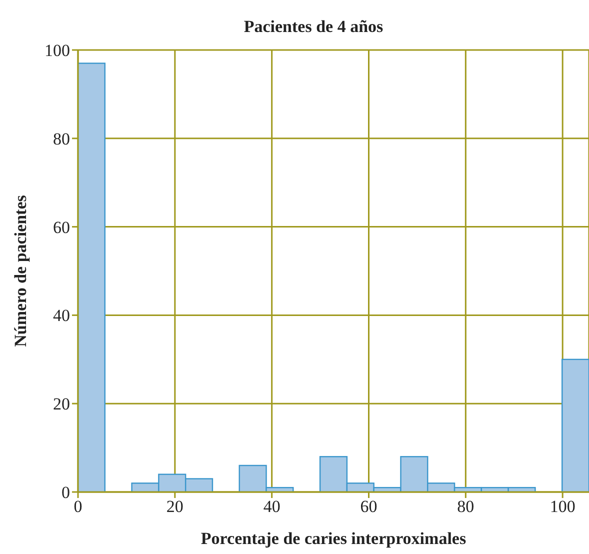 This screenshot has width=589, height=554. What do you see at coordinates (61, 138) in the screenshot?
I see `y-tick-label: 80` at bounding box center [61, 138].